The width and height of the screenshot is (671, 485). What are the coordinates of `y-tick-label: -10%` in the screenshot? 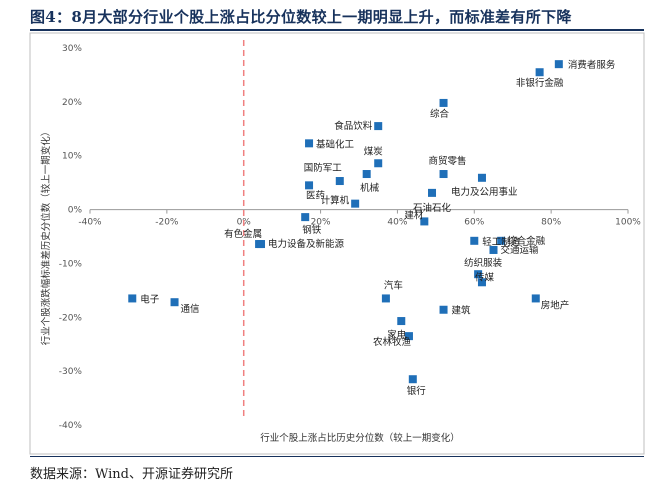 It's located at (71, 264).